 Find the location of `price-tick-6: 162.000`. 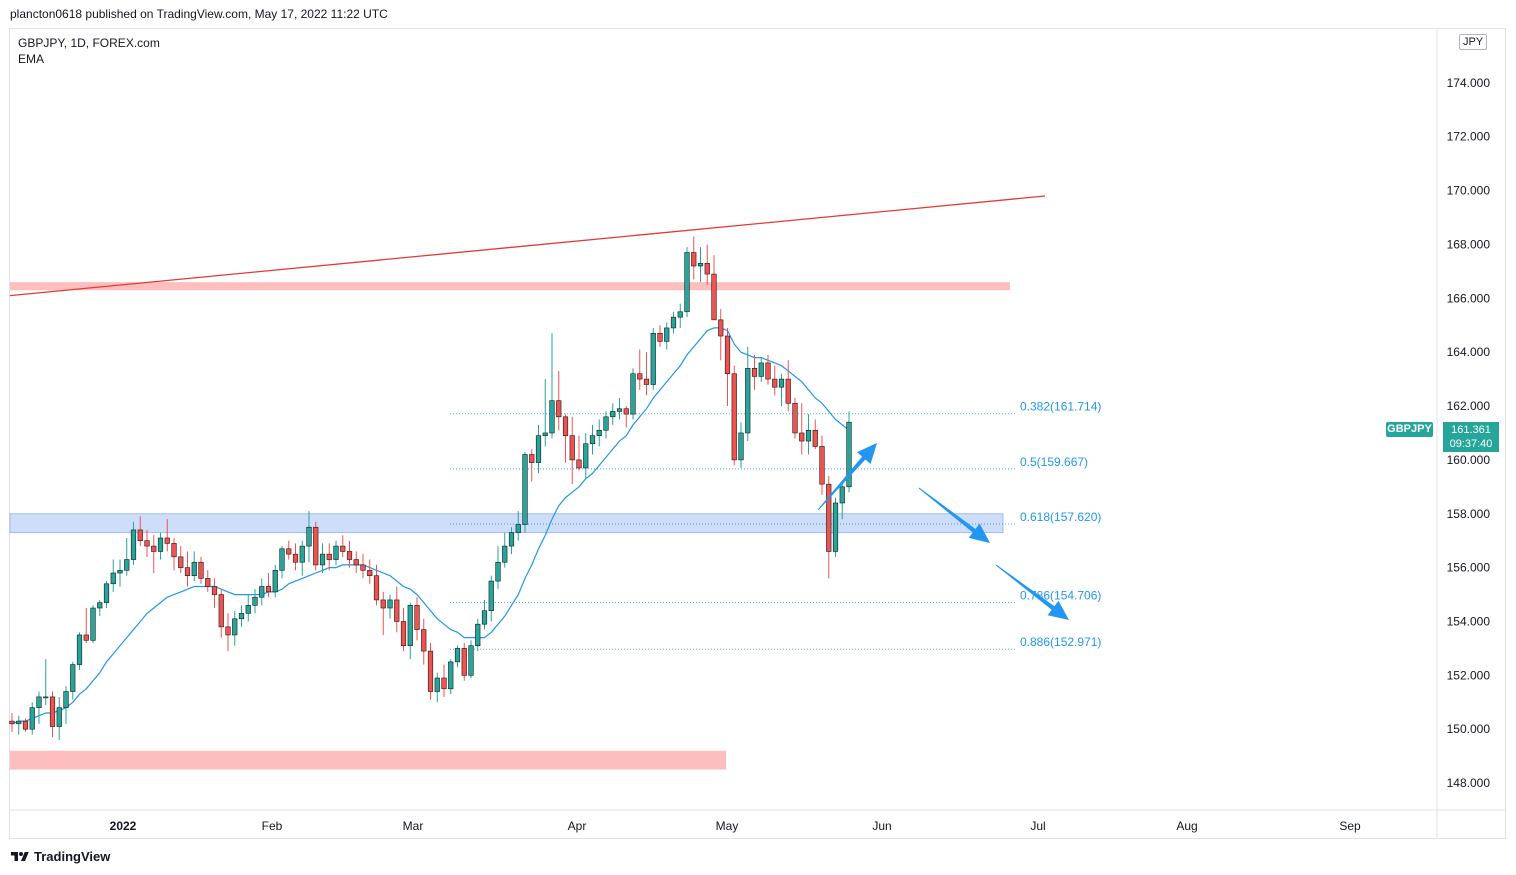

price-tick-6: 162.000 is located at coordinates (1469, 406).